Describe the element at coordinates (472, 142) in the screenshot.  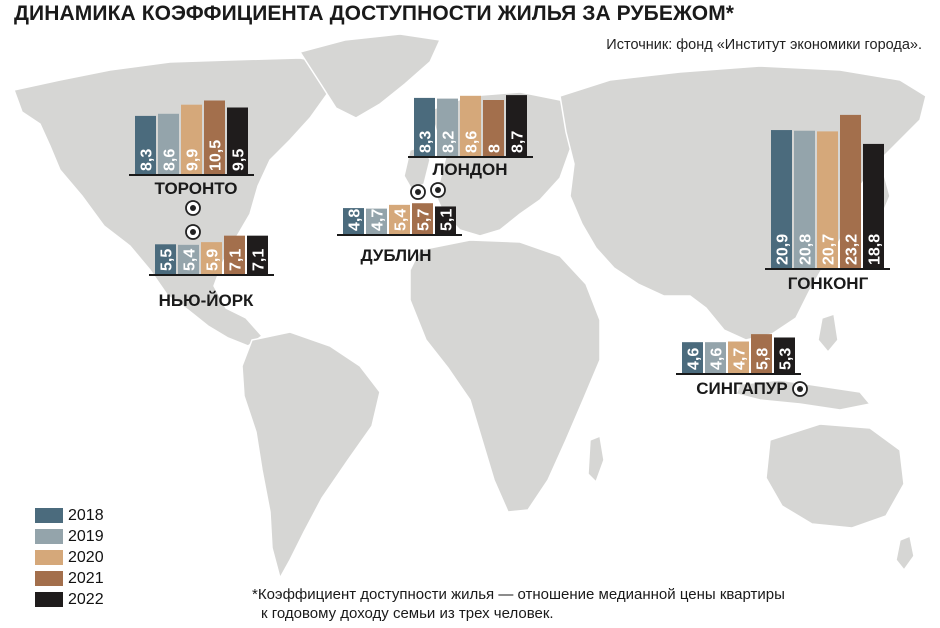
I see `bar-value-label-2-2020: 8,6` at that location.